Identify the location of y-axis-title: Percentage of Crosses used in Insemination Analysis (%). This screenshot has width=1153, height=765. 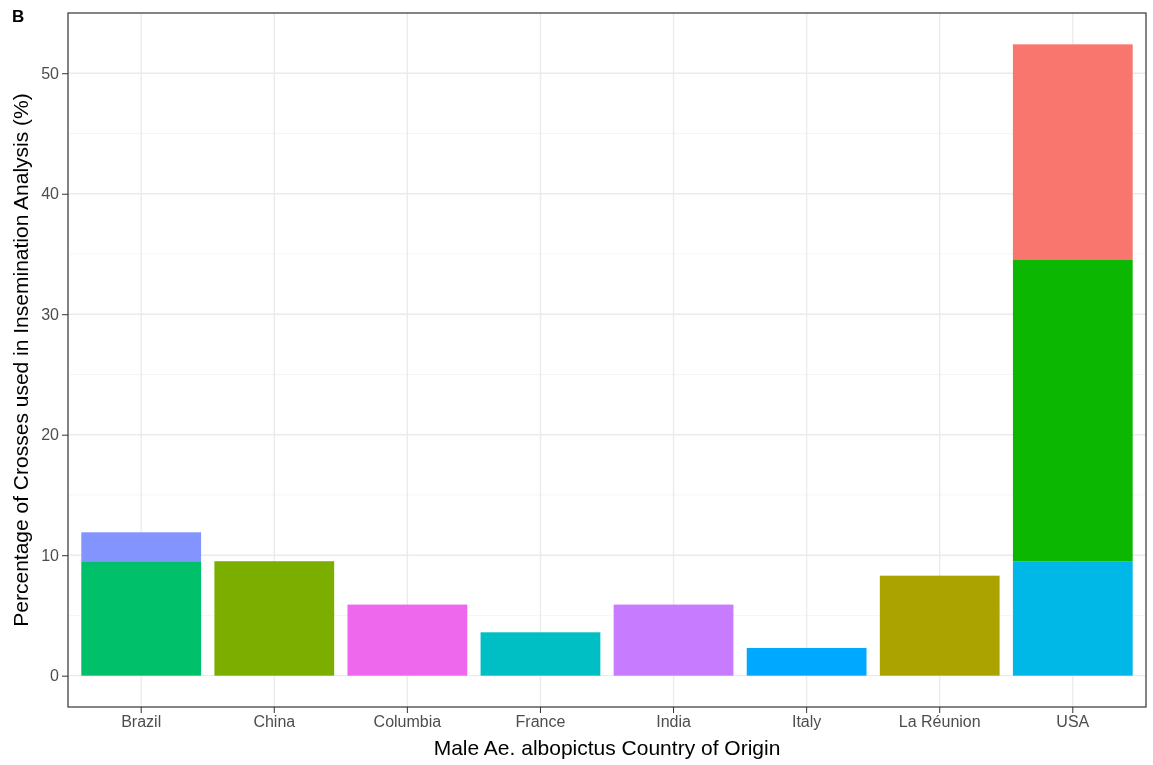
(20, 360).